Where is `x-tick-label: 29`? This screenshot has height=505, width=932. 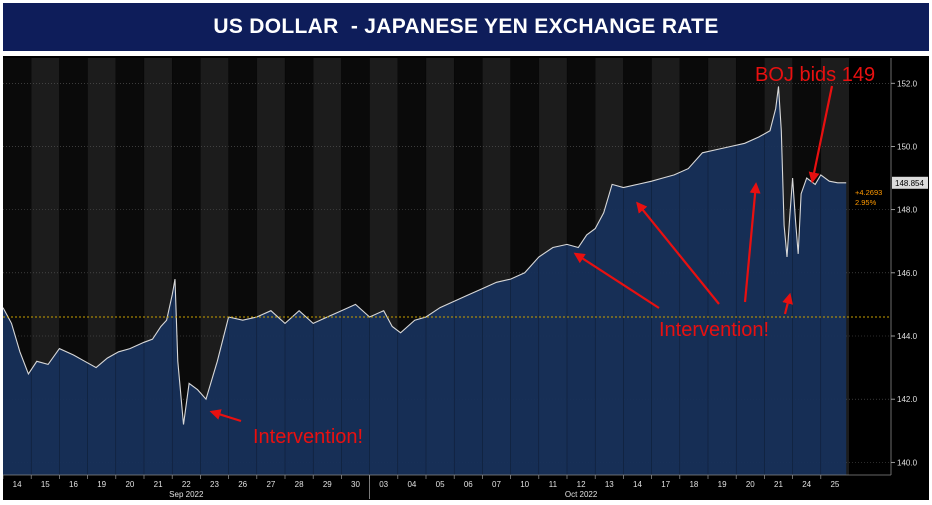
x-tick-label: 29 is located at coordinates (327, 484).